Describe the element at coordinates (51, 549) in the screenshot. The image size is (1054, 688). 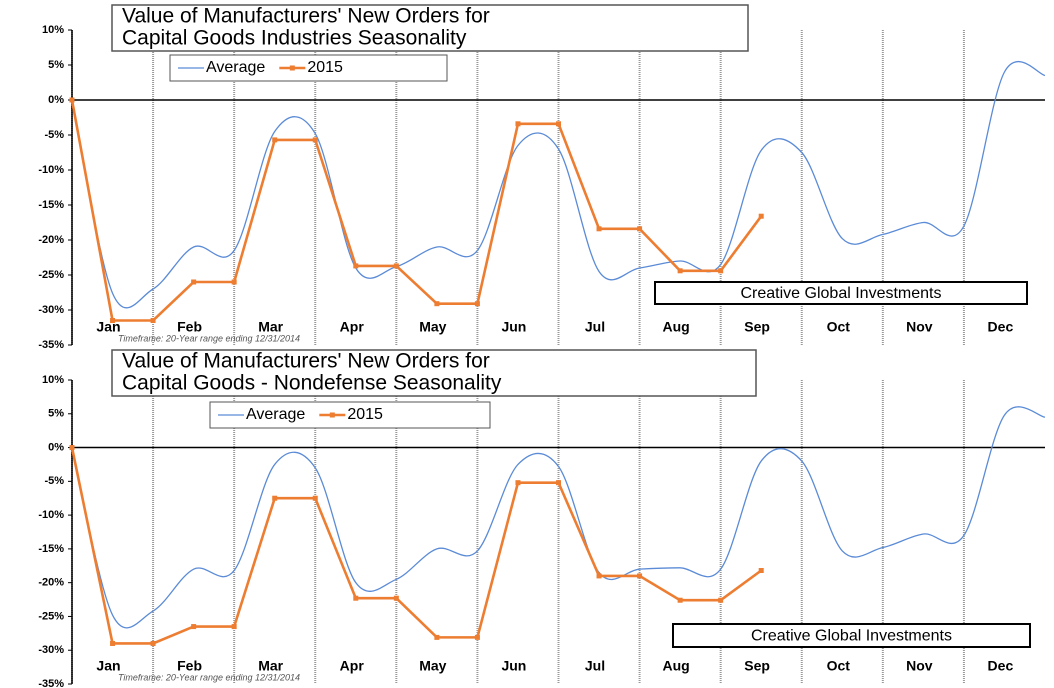
I see `y-tick-label: -15%` at that location.